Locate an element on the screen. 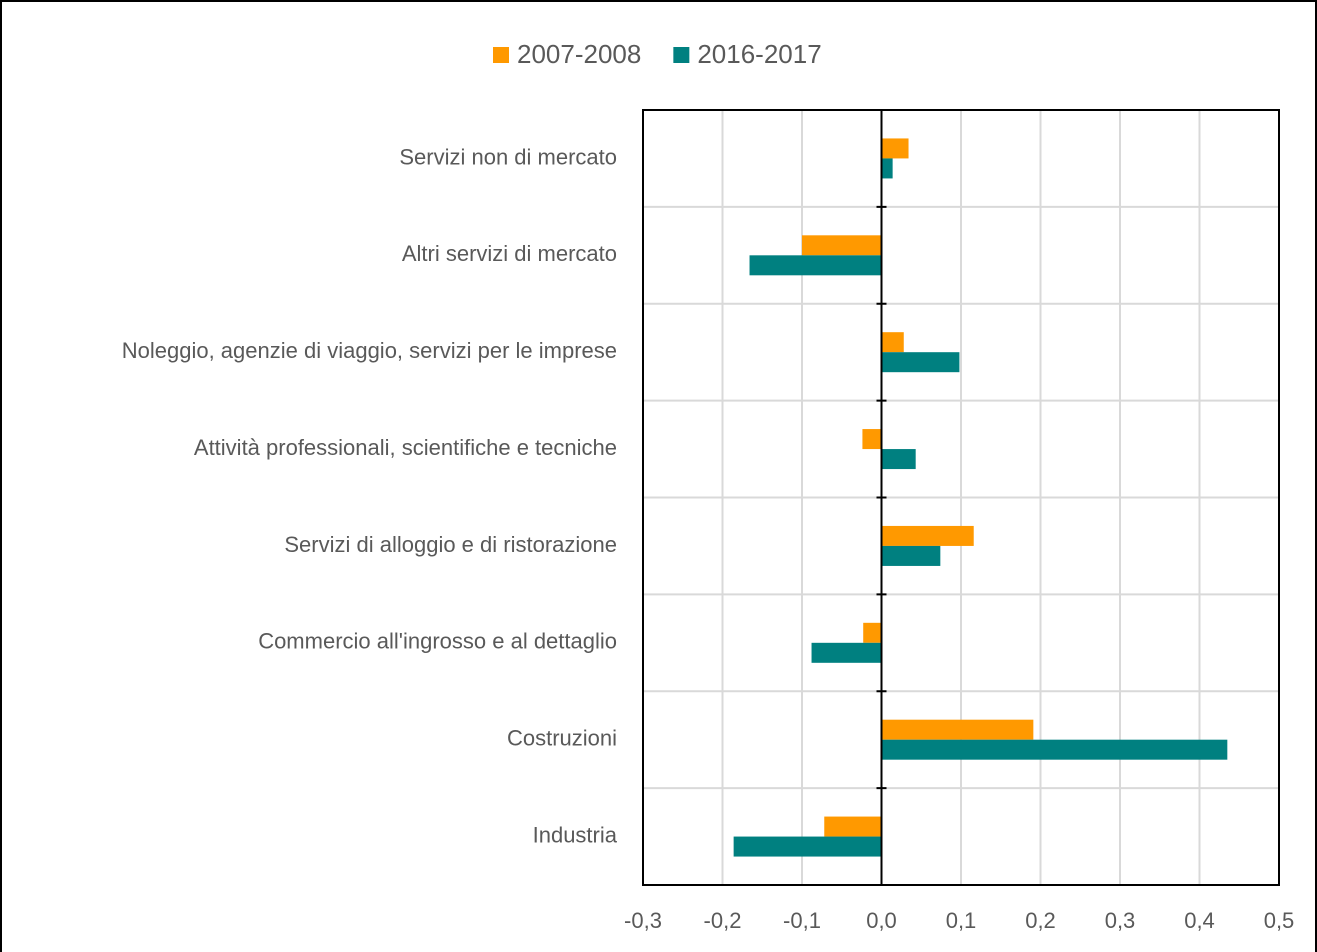 The image size is (1317, 952). x-tick-label: 0,3 is located at coordinates (1120, 920).